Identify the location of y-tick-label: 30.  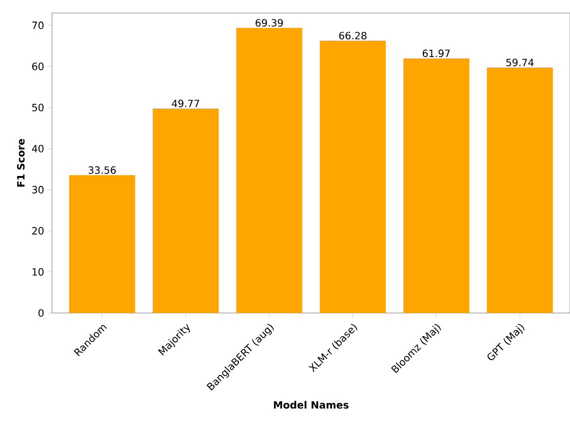
(38, 190).